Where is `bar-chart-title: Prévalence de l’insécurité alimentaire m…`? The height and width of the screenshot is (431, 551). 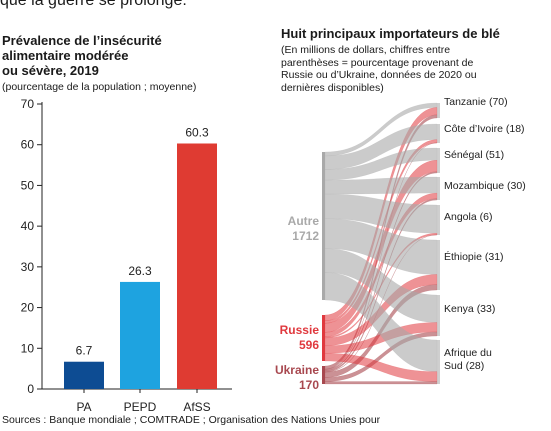 bar-chart-title: Prévalence de l’insécurité alimentaire m… is located at coordinates (82, 55).